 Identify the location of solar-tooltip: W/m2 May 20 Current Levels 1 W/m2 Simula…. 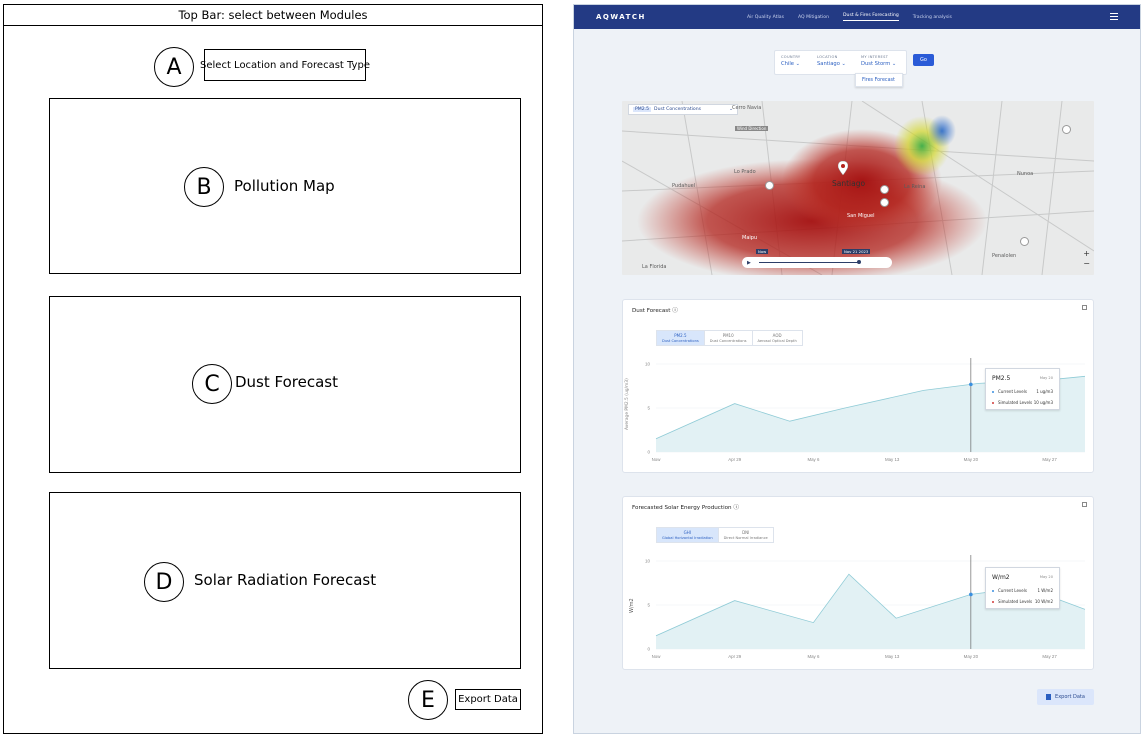
(1022, 588).